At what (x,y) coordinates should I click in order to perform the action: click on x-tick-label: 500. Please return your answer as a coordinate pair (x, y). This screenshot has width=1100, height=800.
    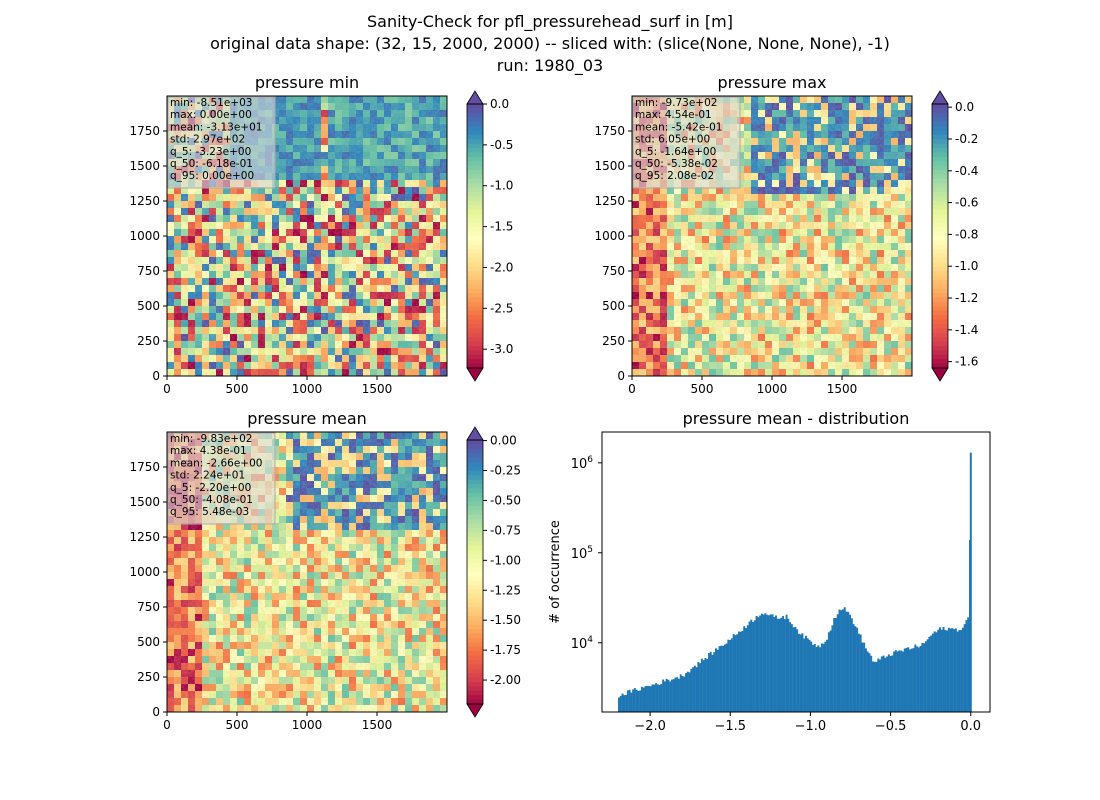
    Looking at the image, I should click on (237, 389).